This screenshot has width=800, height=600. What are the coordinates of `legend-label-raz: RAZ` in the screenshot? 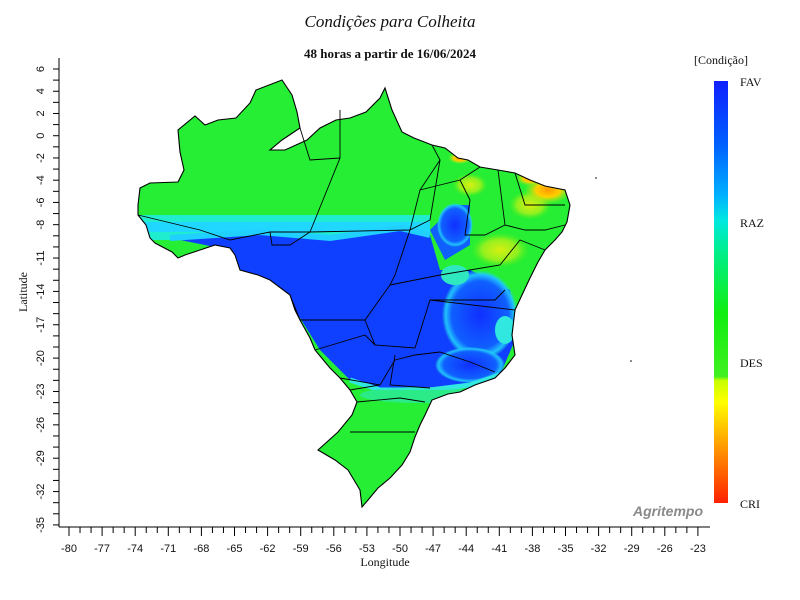 It's located at (752, 223).